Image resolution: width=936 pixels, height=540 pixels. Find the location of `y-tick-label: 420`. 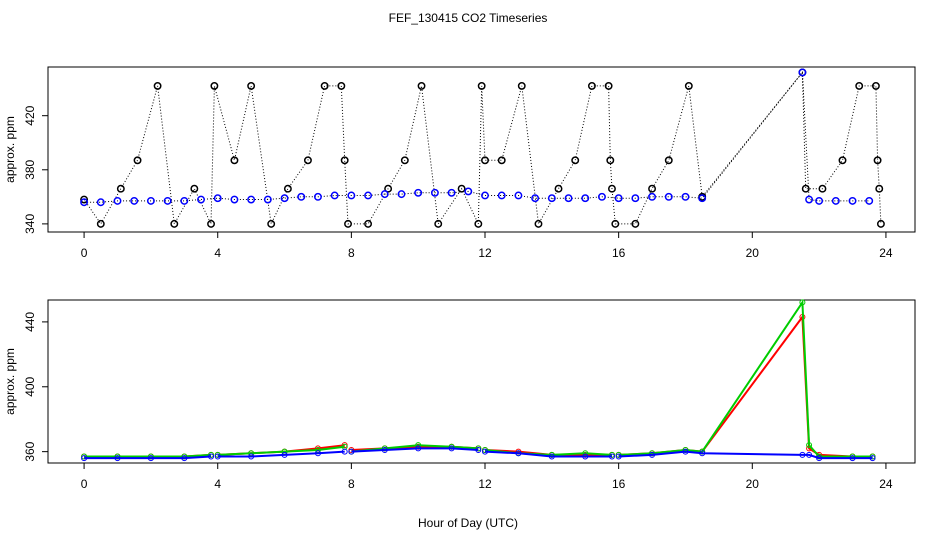

y-tick-label: 420 is located at coordinates (30, 115).